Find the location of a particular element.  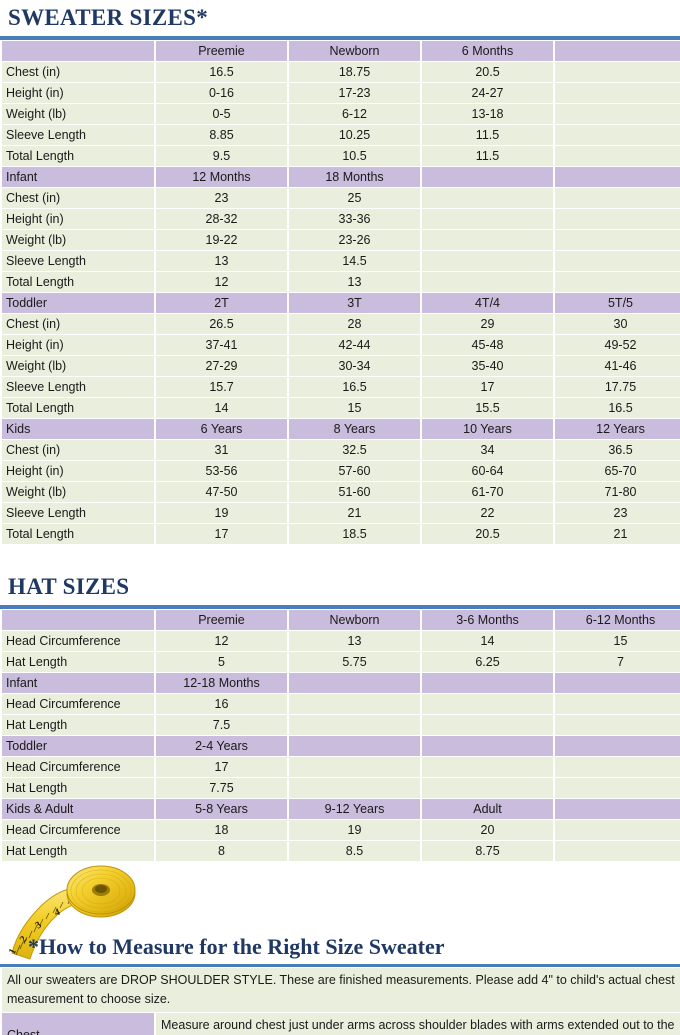

group-size-cell: 12 Years is located at coordinates (617, 429).